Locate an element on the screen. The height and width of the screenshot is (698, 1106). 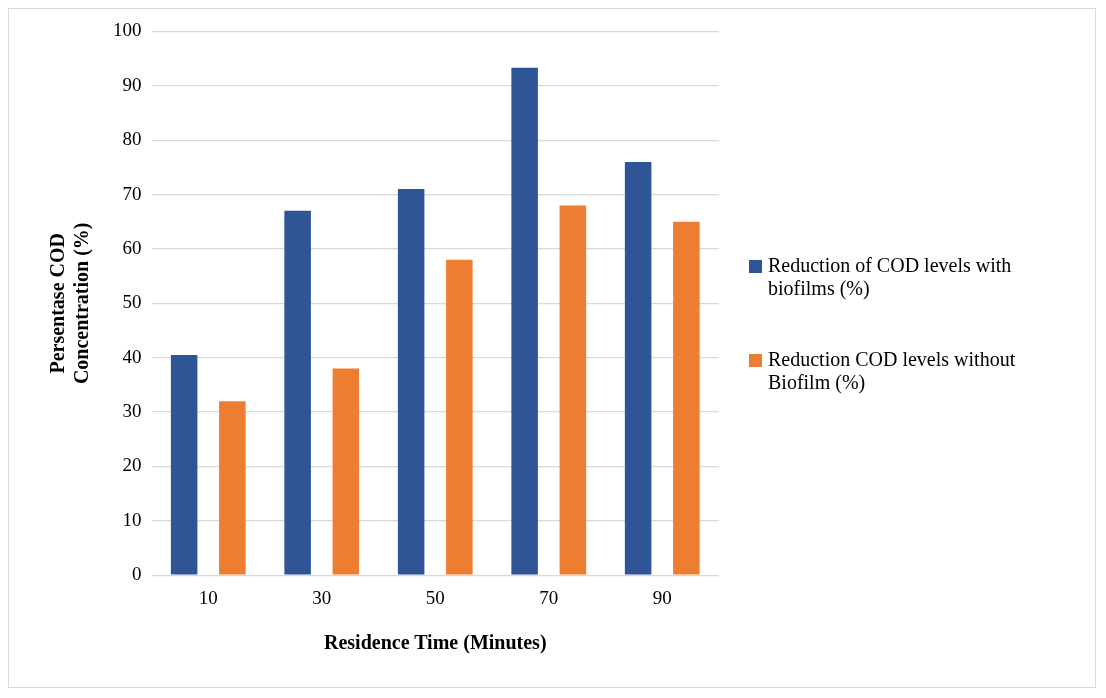
y-axis-title: Persentase COD Concentration (%) is located at coordinates (70, 303).